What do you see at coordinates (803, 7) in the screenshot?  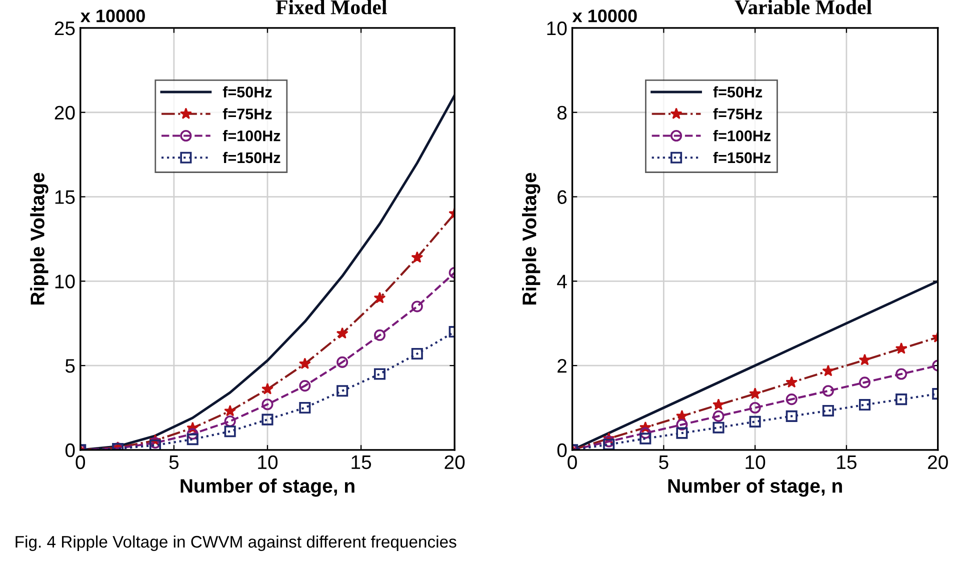 I see `chart-title: Variable Model` at bounding box center [803, 7].